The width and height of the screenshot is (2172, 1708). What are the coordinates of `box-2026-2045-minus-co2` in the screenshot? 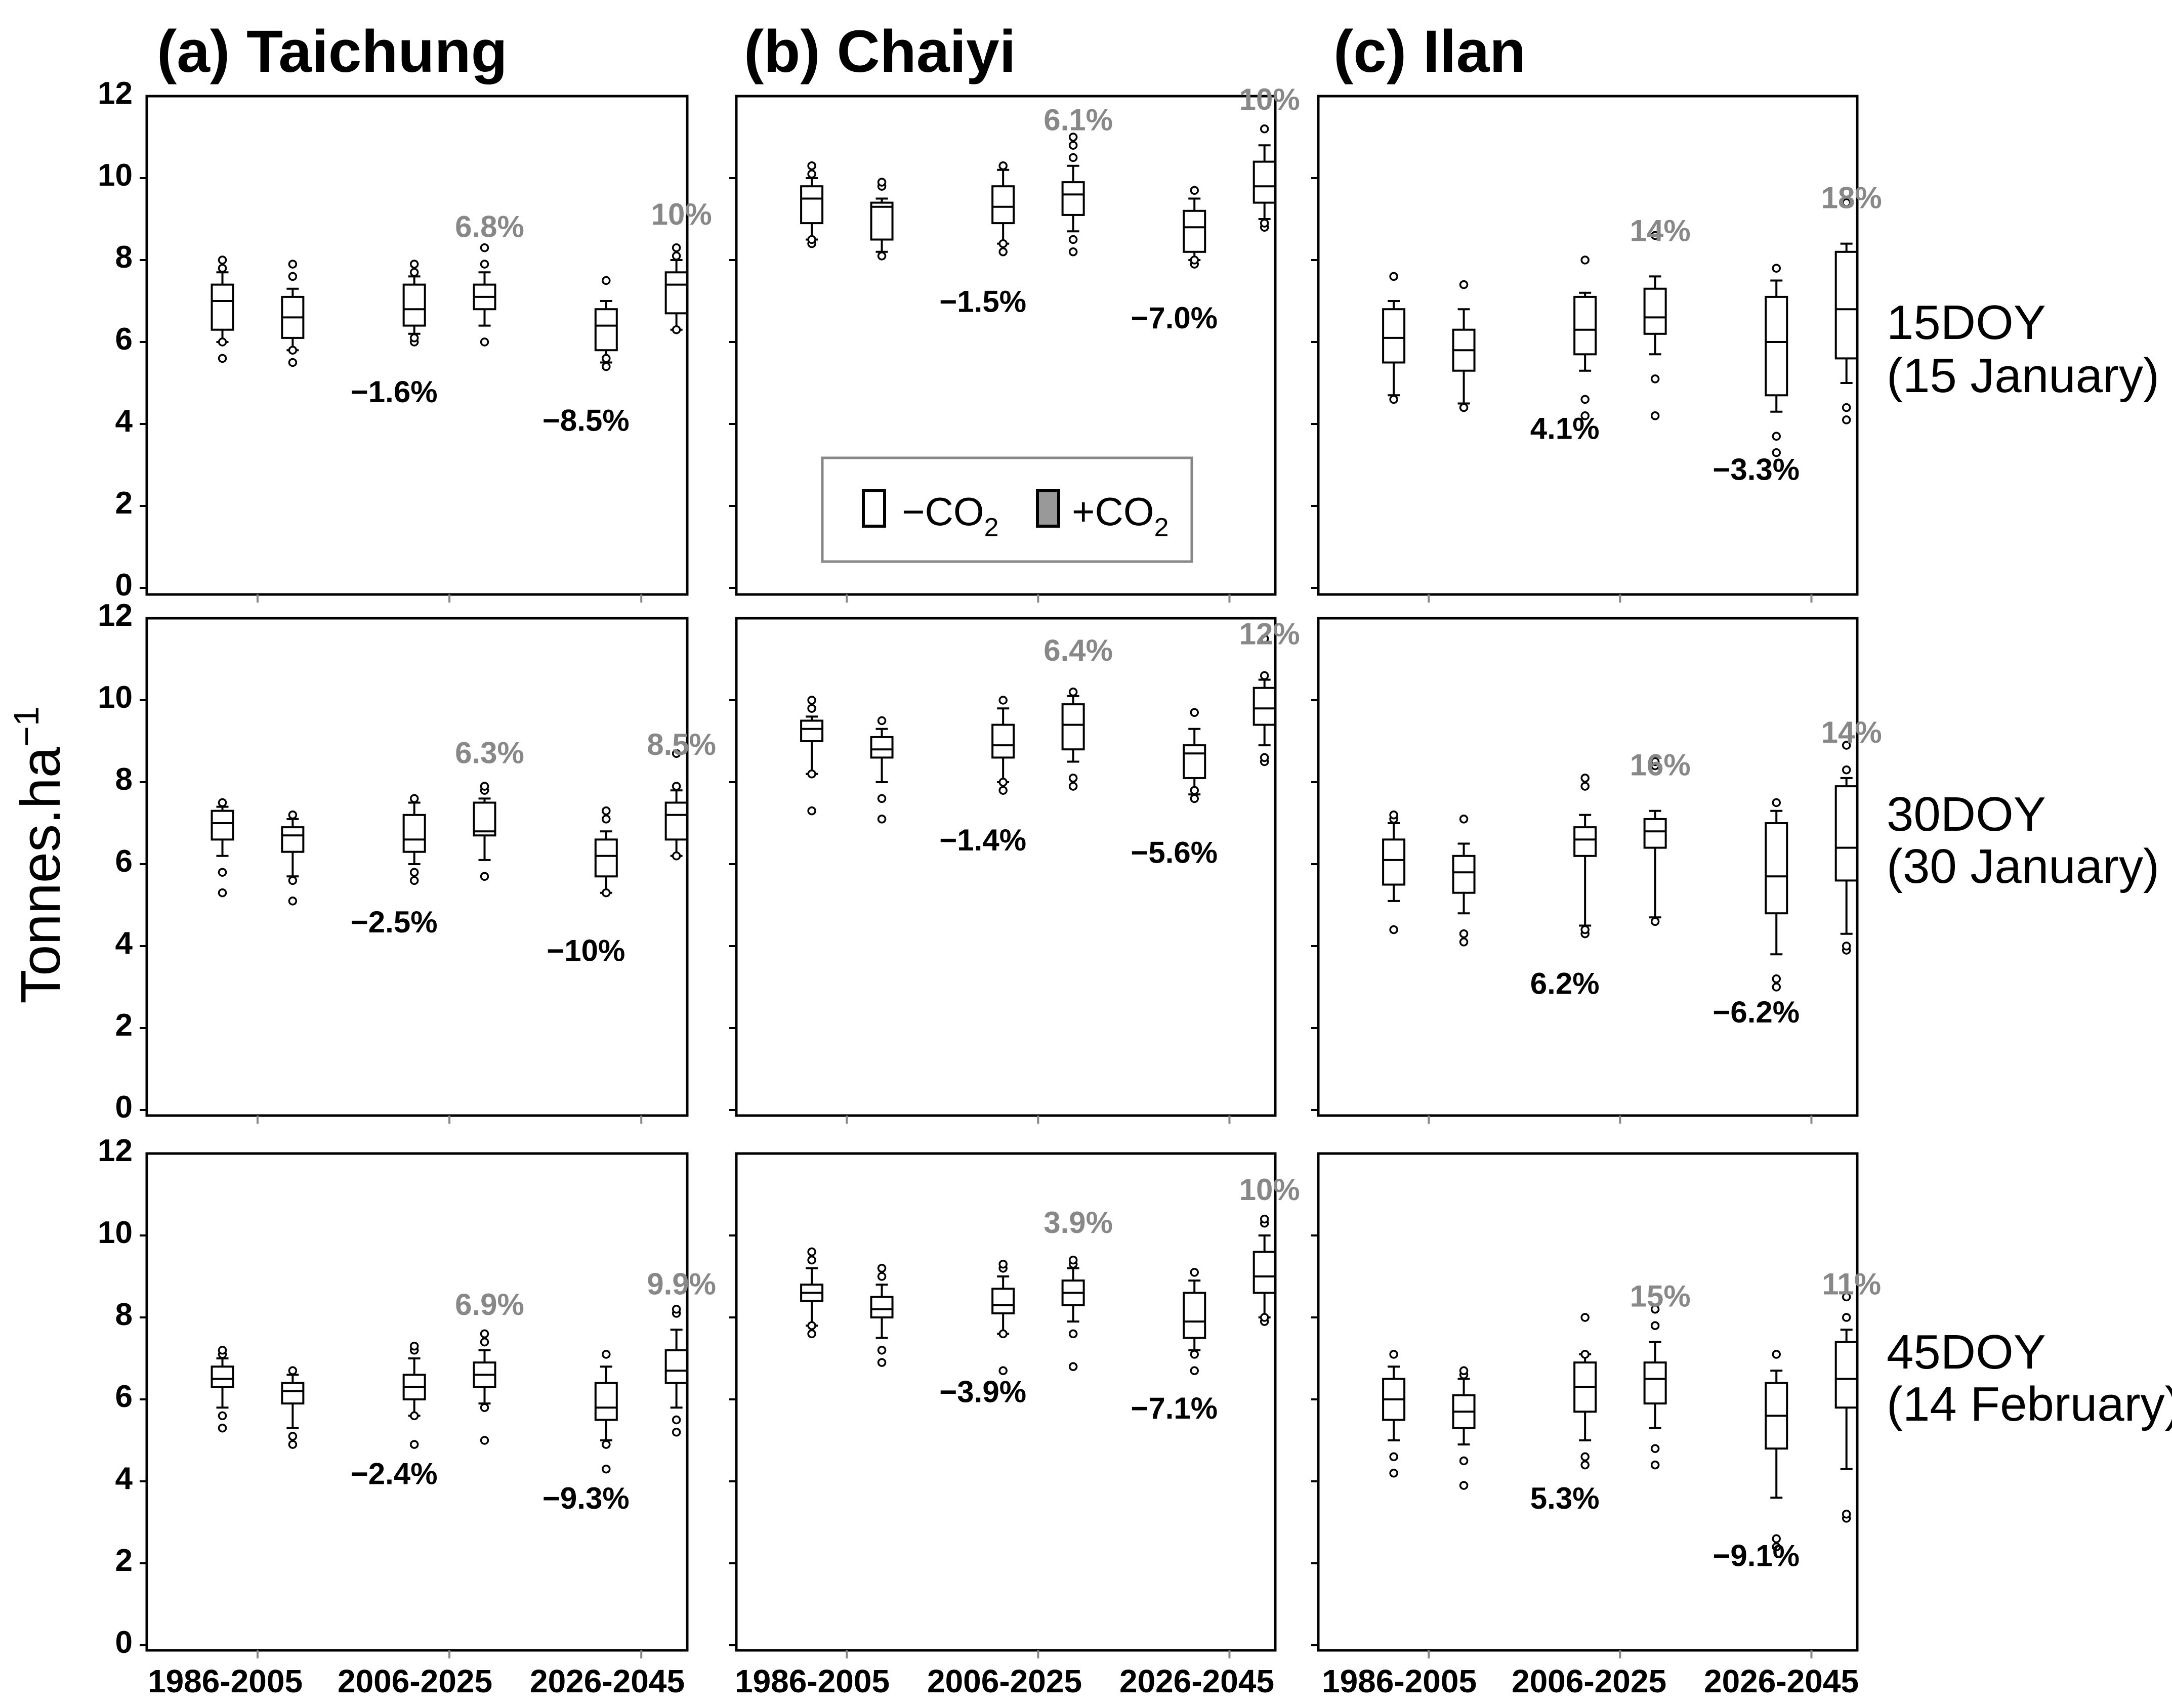 It's located at (1194, 755).